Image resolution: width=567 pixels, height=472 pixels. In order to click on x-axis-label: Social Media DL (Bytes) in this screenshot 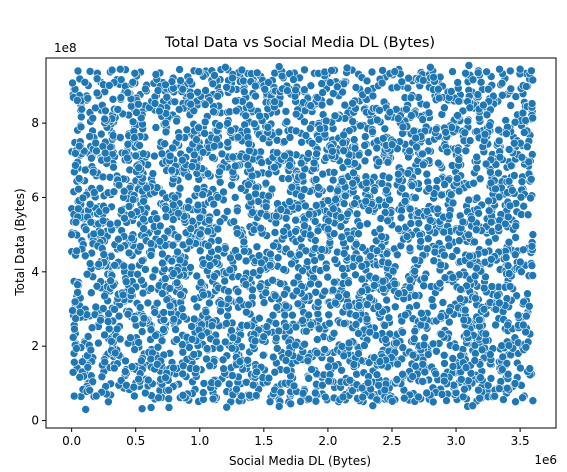, I will do `click(300, 461)`.